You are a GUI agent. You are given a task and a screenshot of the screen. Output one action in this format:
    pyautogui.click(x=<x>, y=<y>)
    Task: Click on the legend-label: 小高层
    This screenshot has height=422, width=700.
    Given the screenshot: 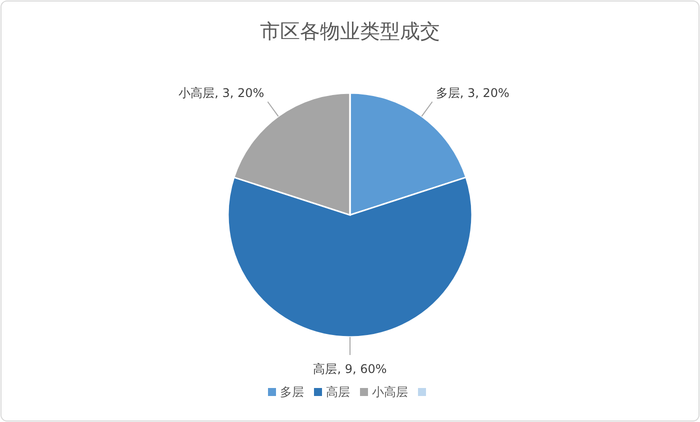 What is the action you would take?
    pyautogui.click(x=390, y=392)
    